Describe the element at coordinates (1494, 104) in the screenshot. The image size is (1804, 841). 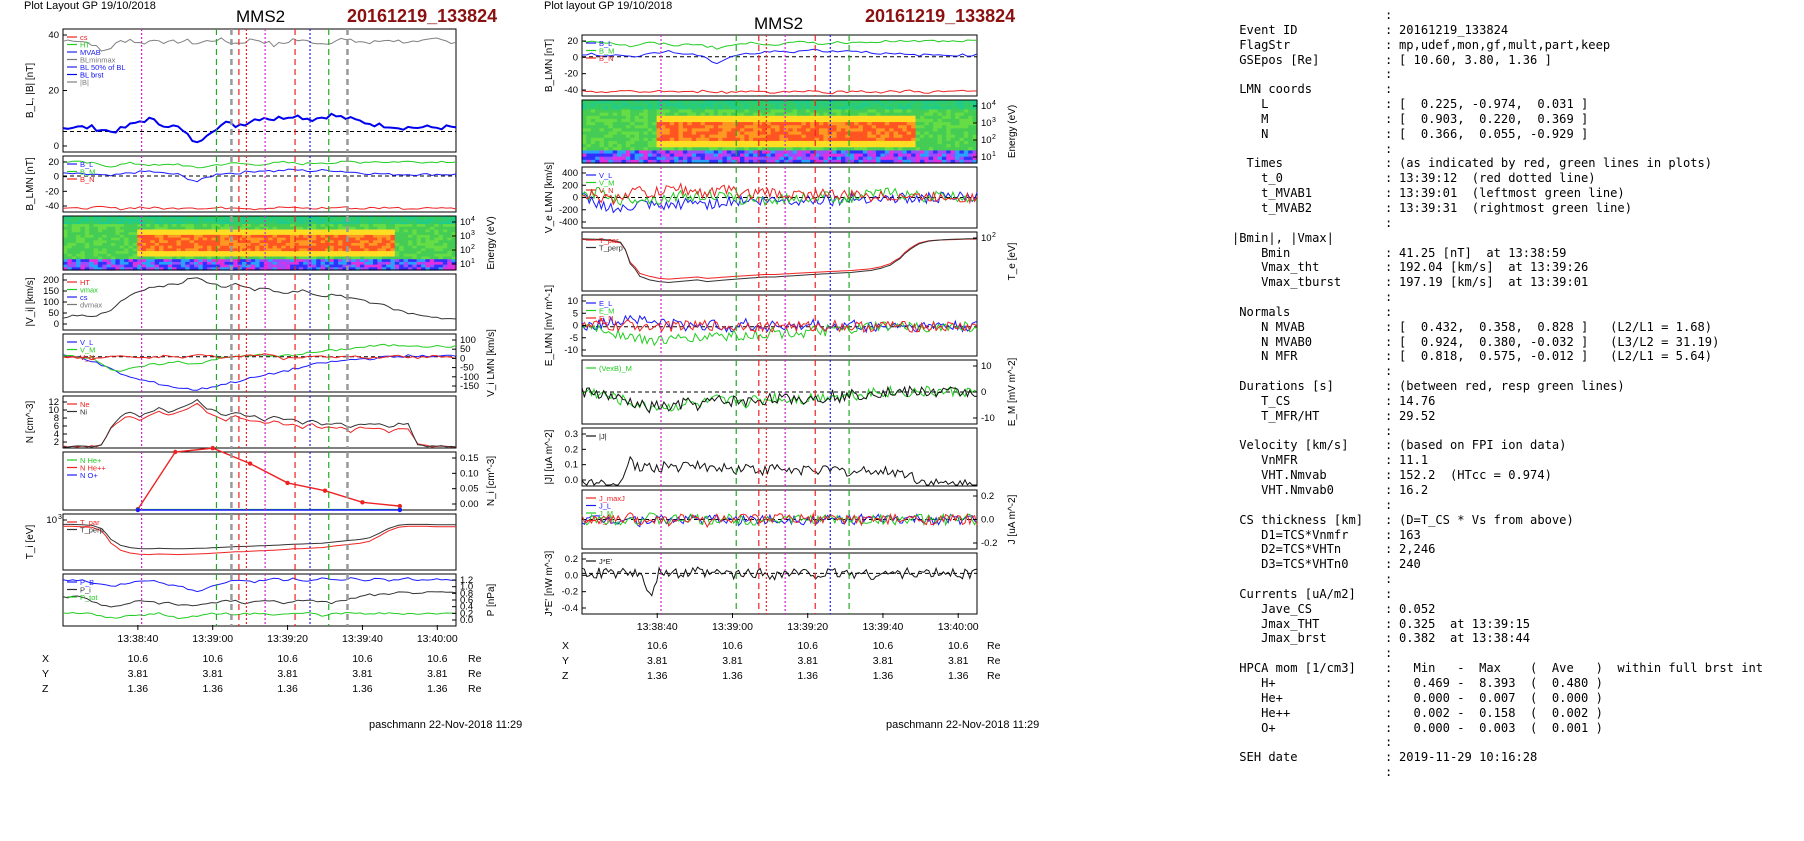
I see `info-value: [ 0.225, -0.974, 0.031 ]` at that location.